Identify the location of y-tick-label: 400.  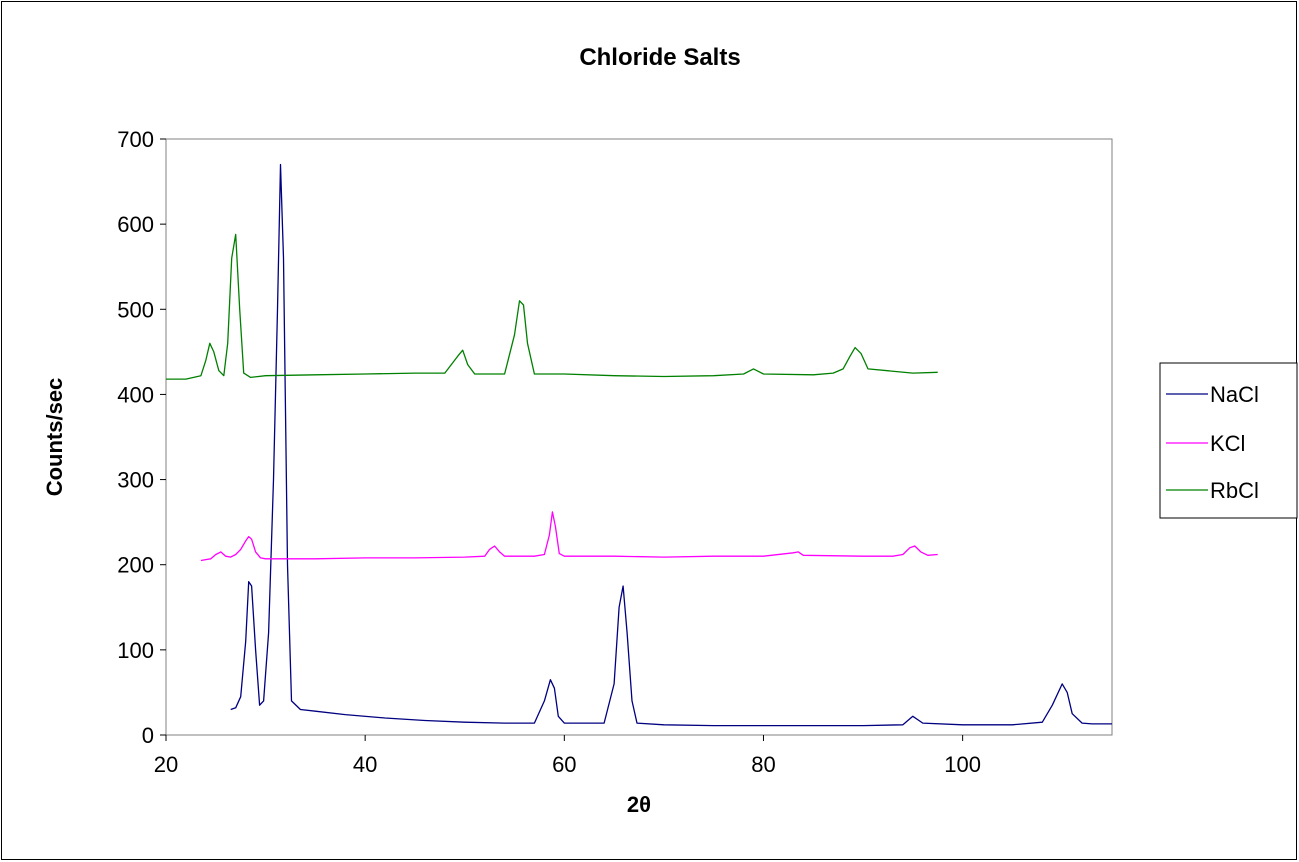
(135, 394).